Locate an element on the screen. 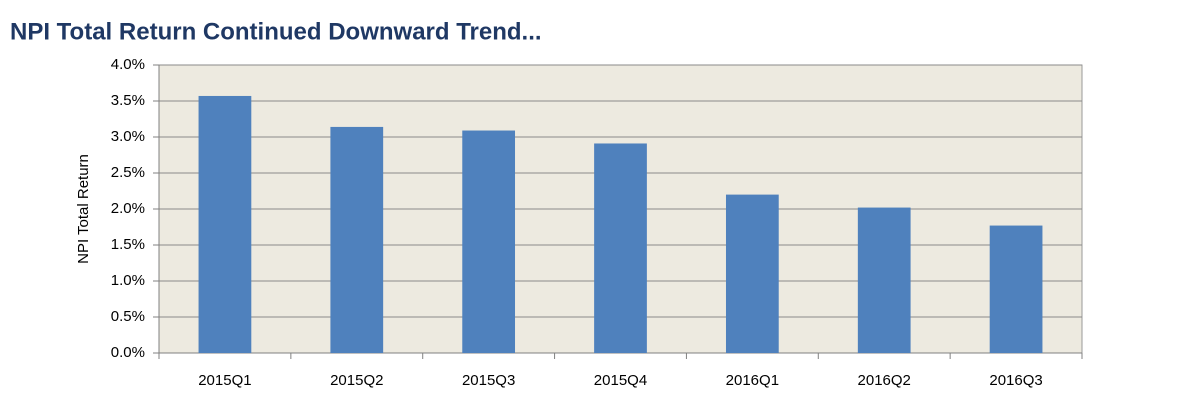 The image size is (1196, 405). y-tick-label: 1.5% is located at coordinates (128, 244).